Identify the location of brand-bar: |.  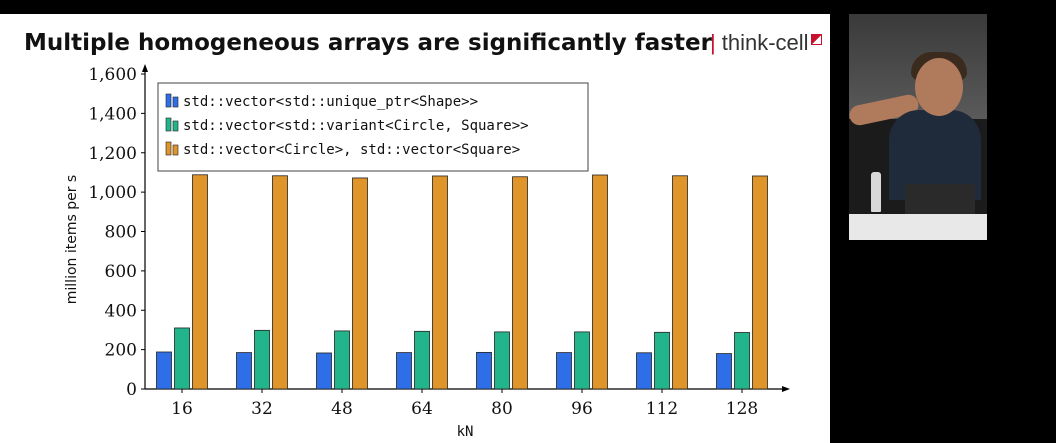
(713, 42).